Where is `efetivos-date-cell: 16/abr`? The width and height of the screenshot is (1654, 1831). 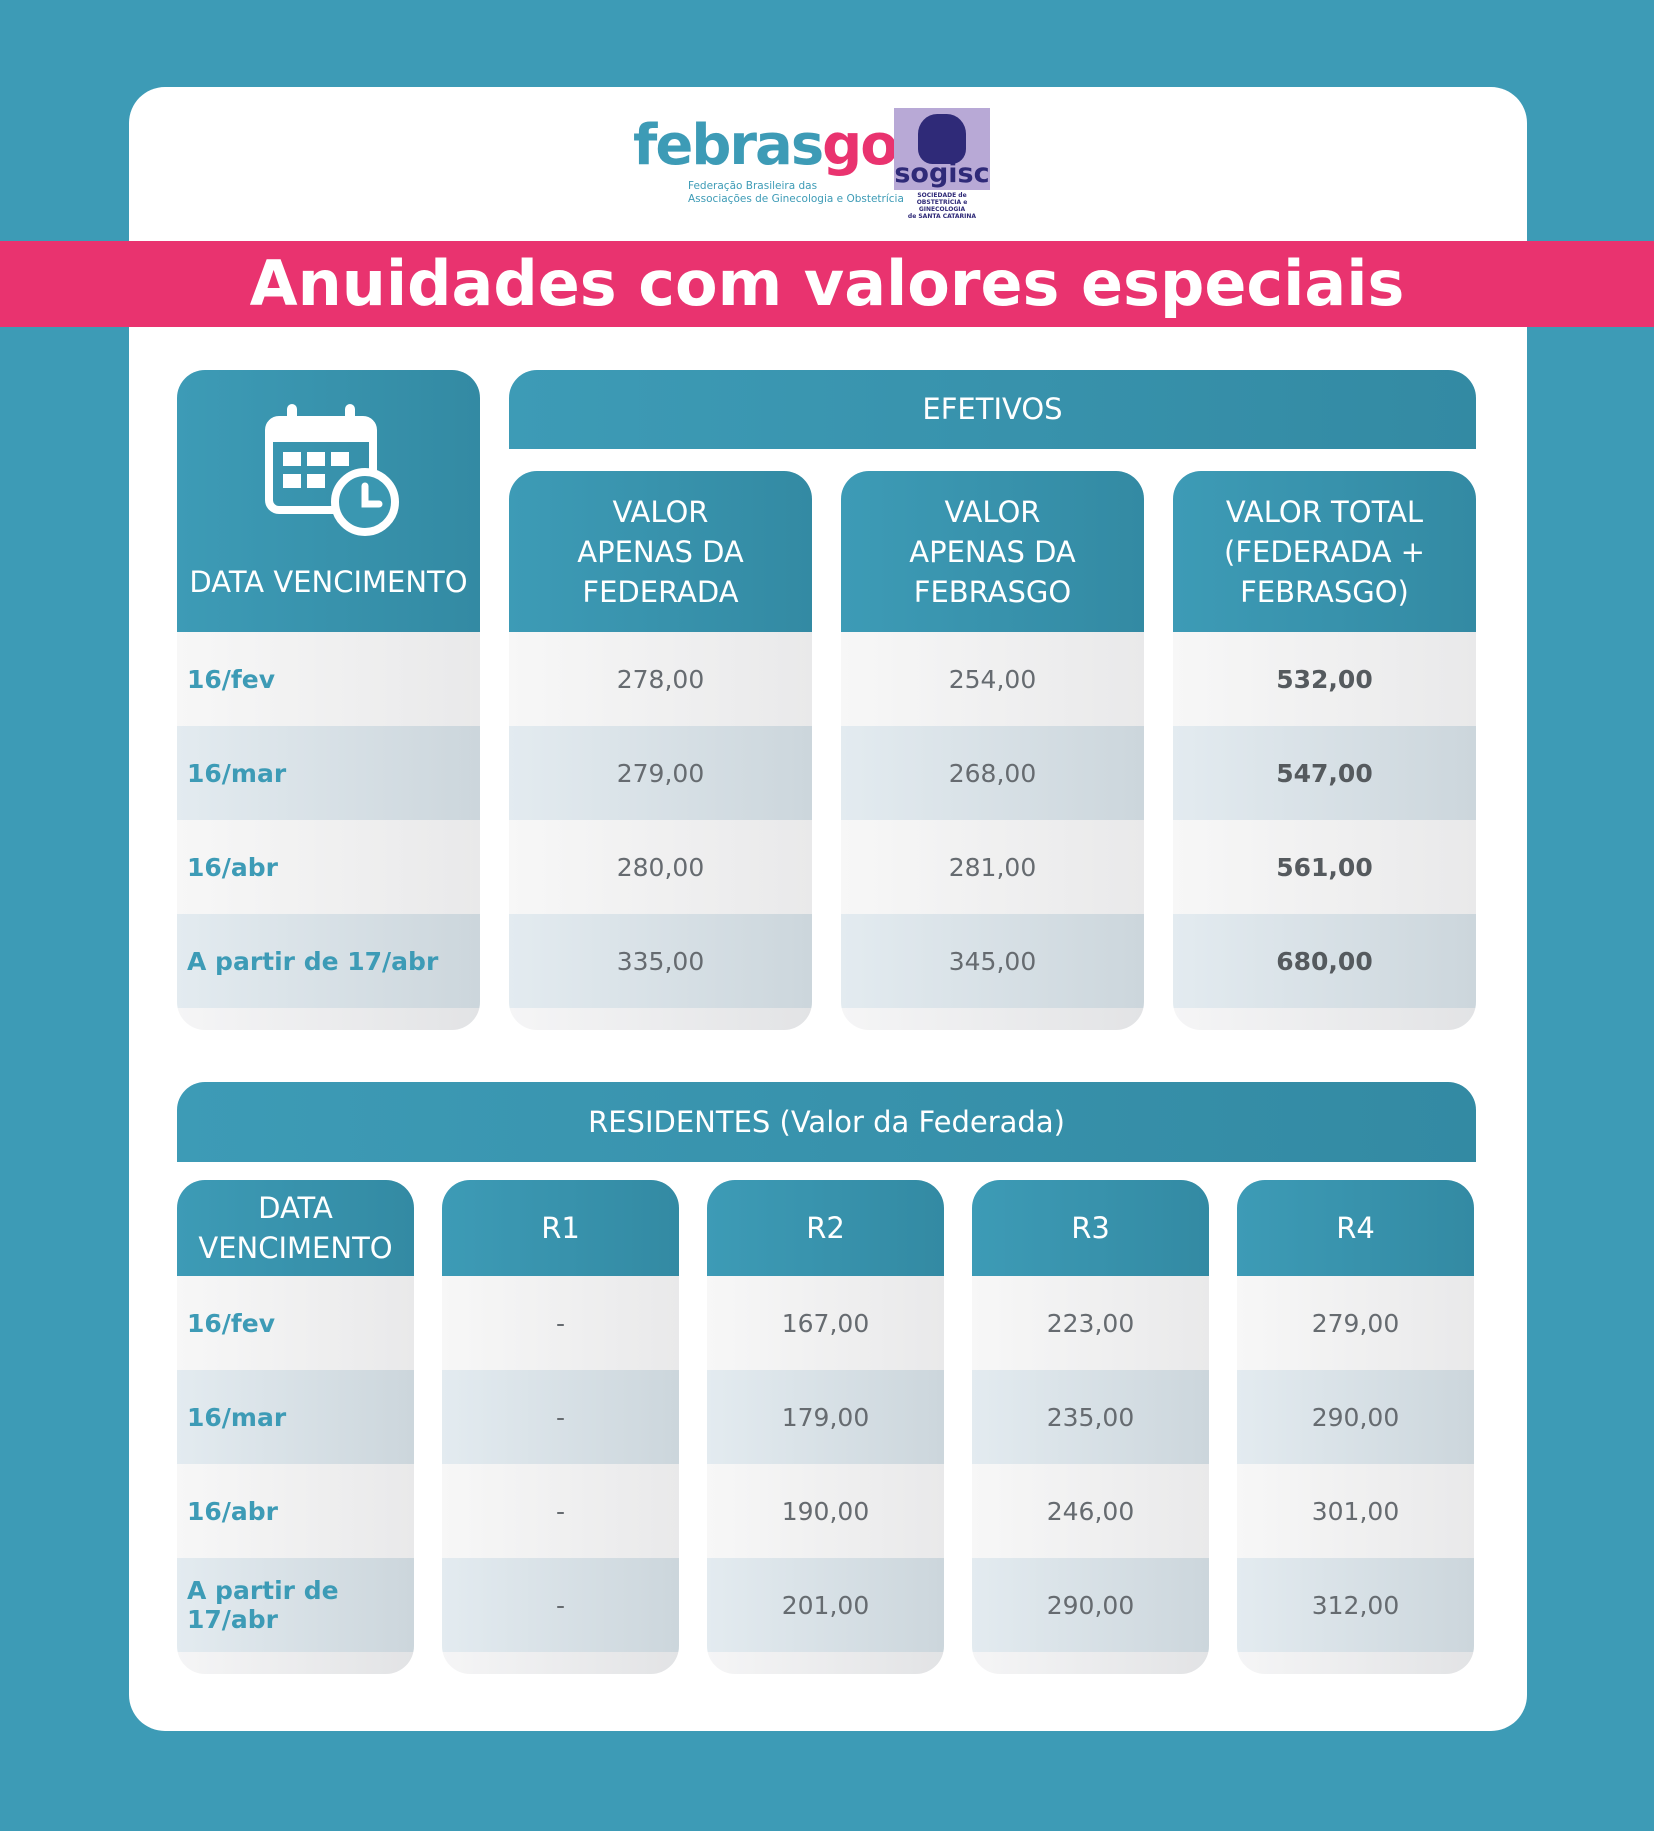
efetivos-date-cell: 16/abr is located at coordinates (328, 867).